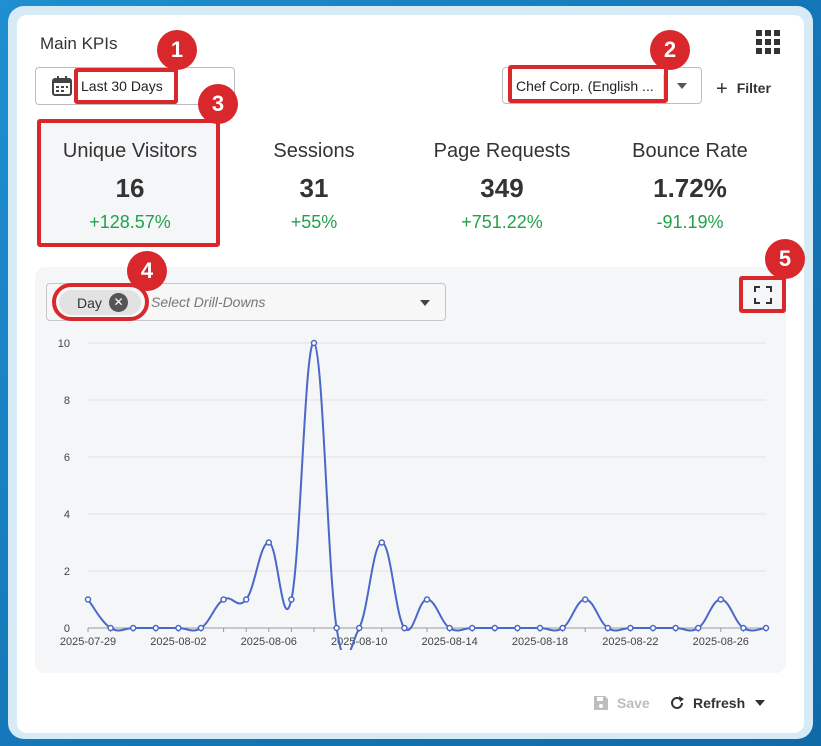 This screenshot has height=746, width=821. What do you see at coordinates (785, 259) in the screenshot?
I see `annotation-badge-5: 5` at bounding box center [785, 259].